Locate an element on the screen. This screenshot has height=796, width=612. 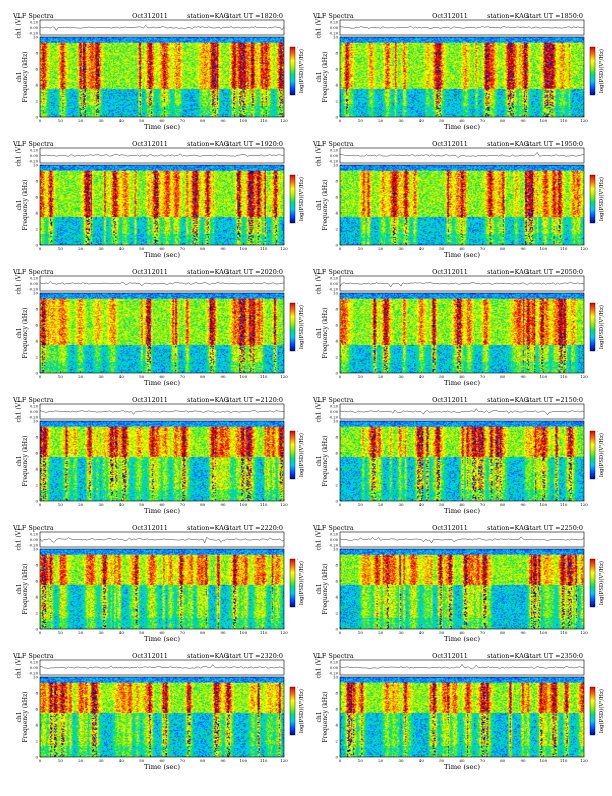
x-tick-label: 50 is located at coordinates (142, 376).